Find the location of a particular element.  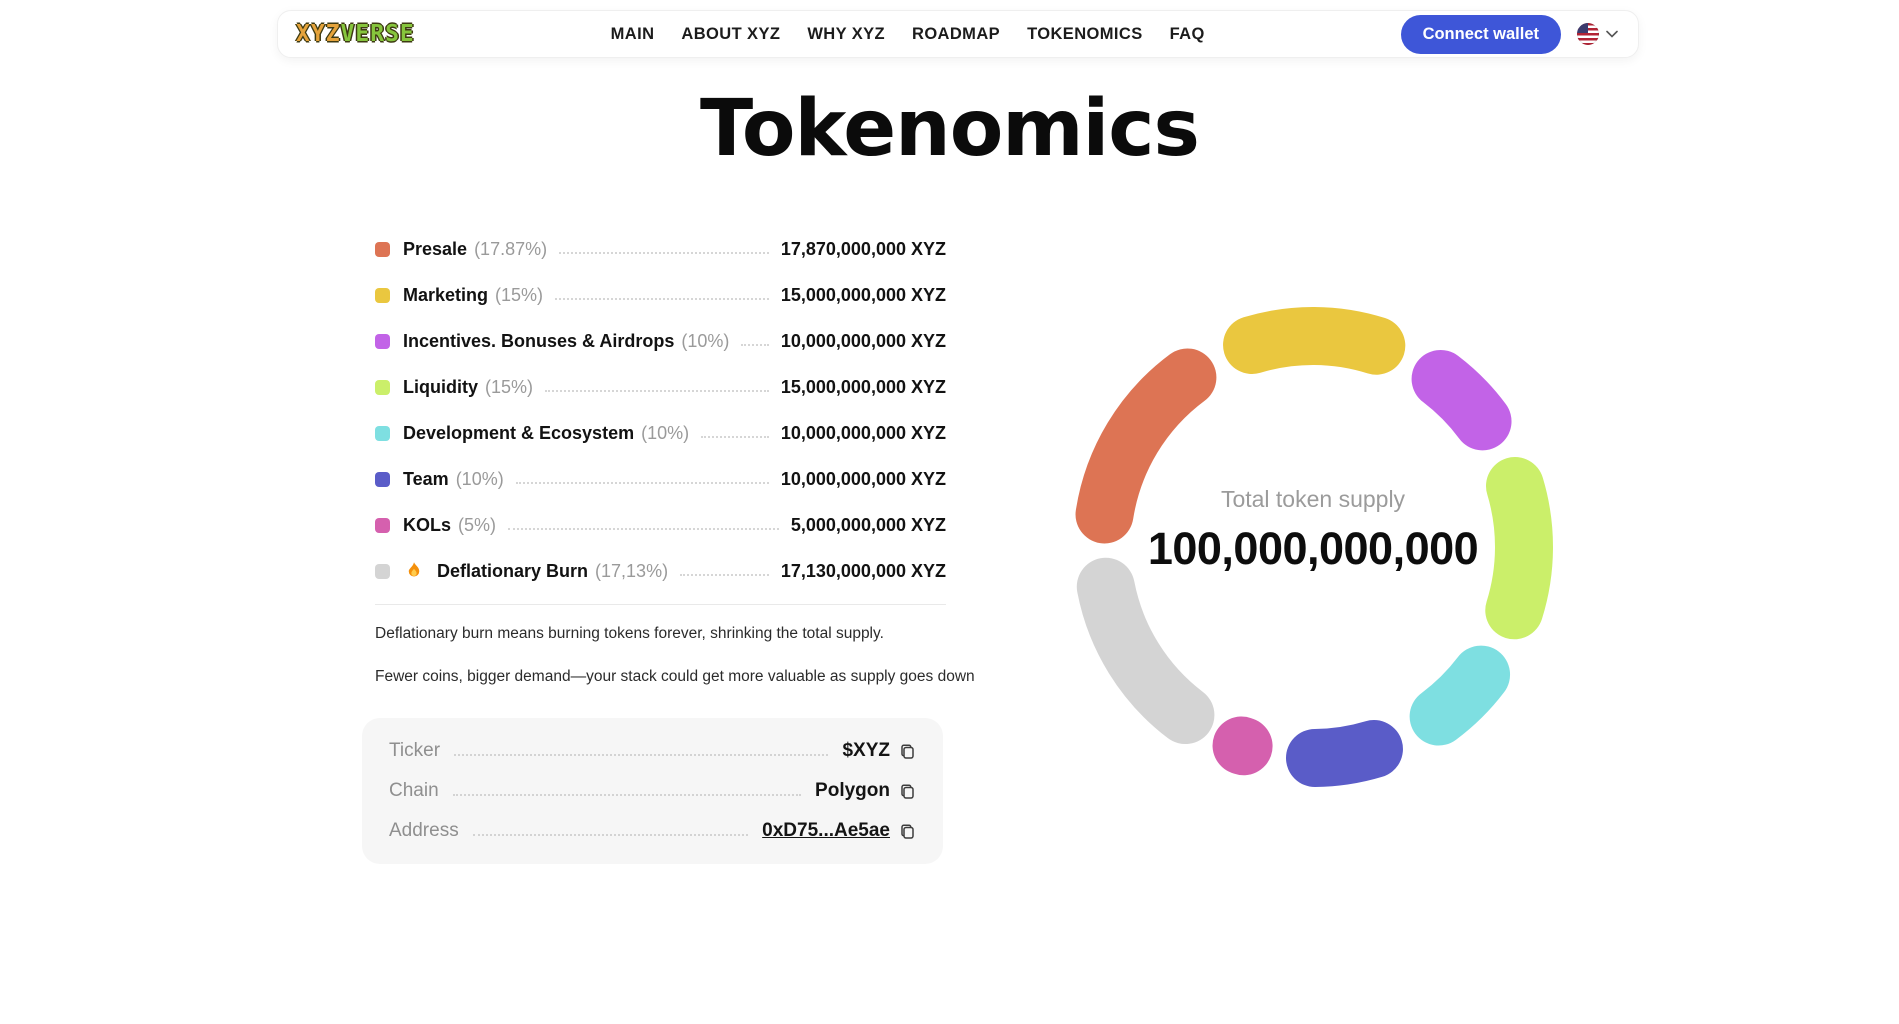

legend-value: 17,130,000,000 XYZ is located at coordinates (863, 570).